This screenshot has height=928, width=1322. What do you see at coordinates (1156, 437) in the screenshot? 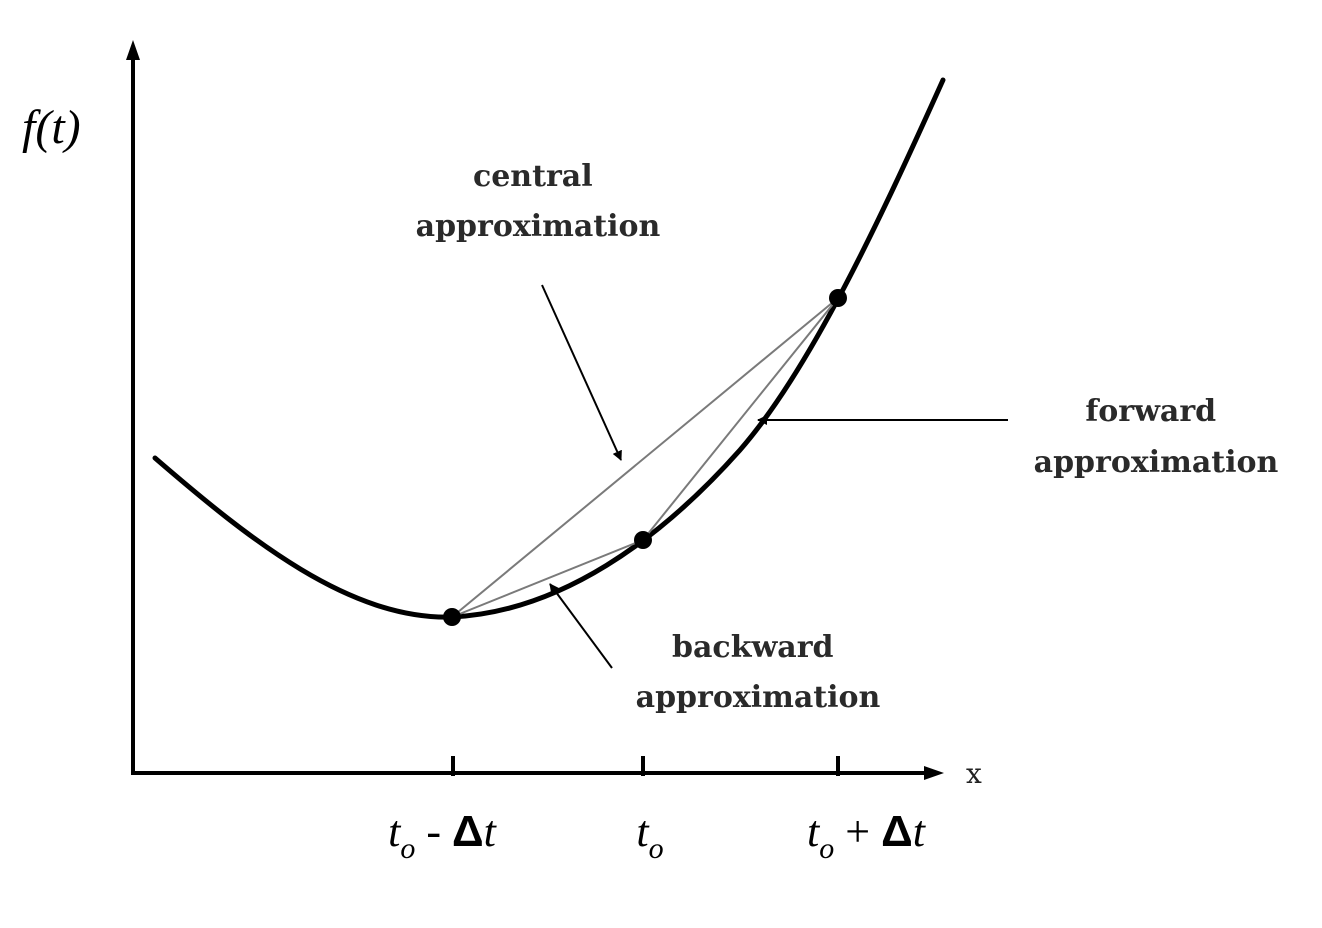
I see `forward-label: forward approximation` at bounding box center [1156, 437].